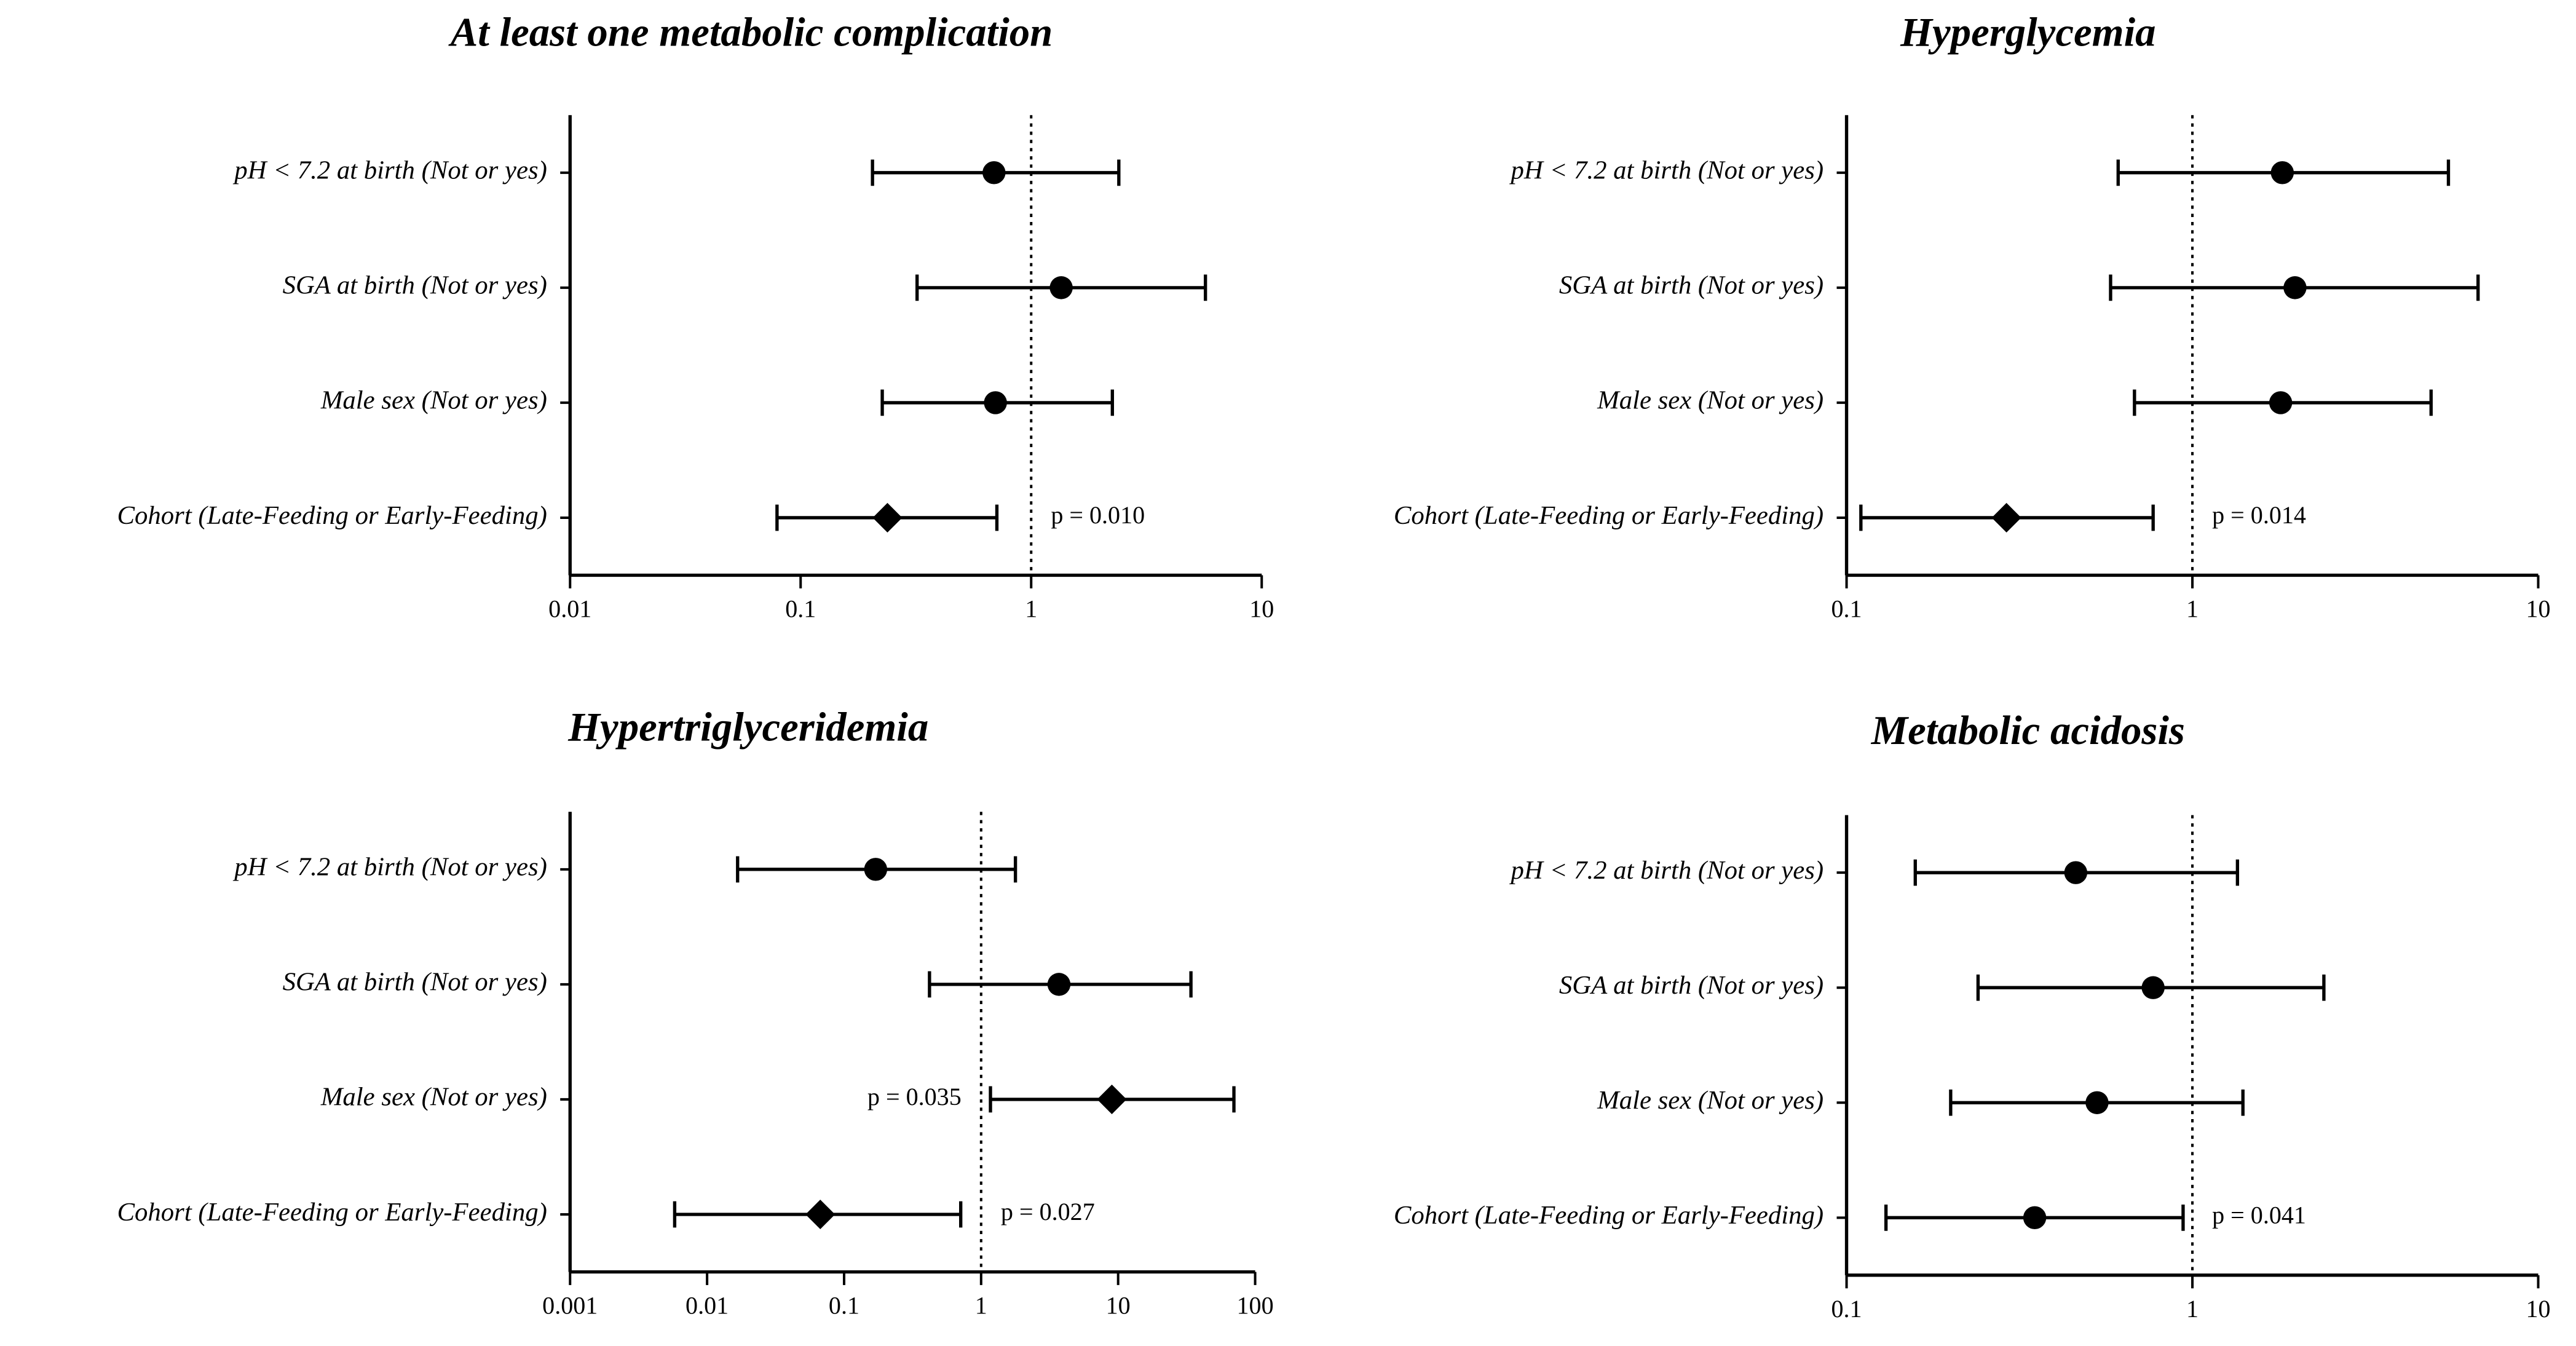  What do you see at coordinates (914, 1096) in the screenshot?
I see `p-value: p = 0.035` at bounding box center [914, 1096].